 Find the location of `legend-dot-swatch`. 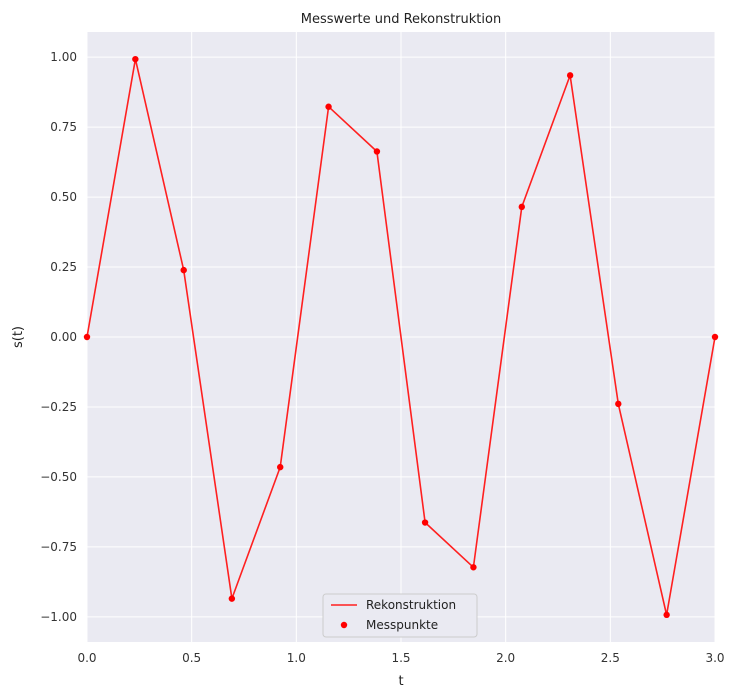

legend-dot-swatch is located at coordinates (344, 625).